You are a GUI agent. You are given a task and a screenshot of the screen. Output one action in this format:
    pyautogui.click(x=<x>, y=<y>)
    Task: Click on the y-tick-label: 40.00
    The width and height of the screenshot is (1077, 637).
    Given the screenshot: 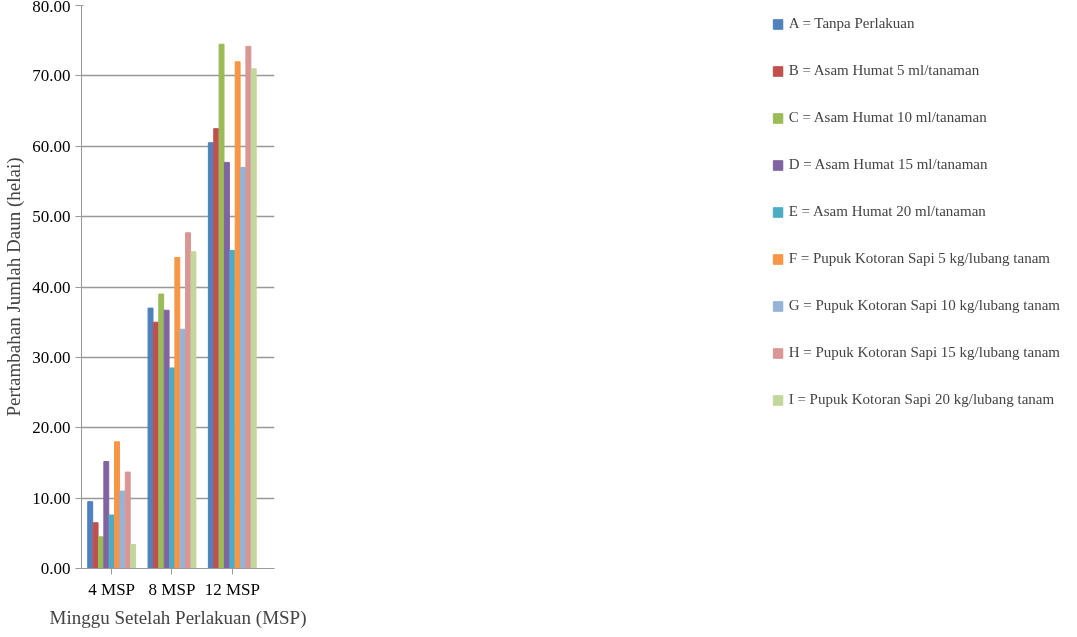 What is the action you would take?
    pyautogui.click(x=51, y=287)
    